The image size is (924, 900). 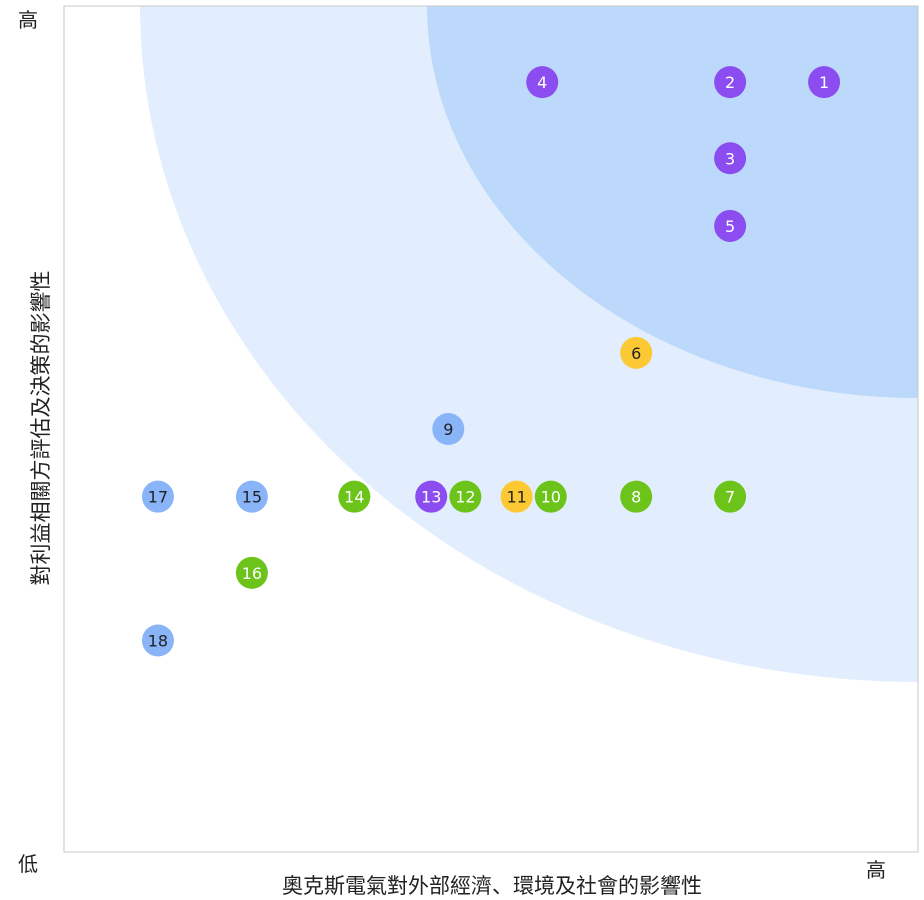 I want to click on data-point-label: 4, so click(x=542, y=82).